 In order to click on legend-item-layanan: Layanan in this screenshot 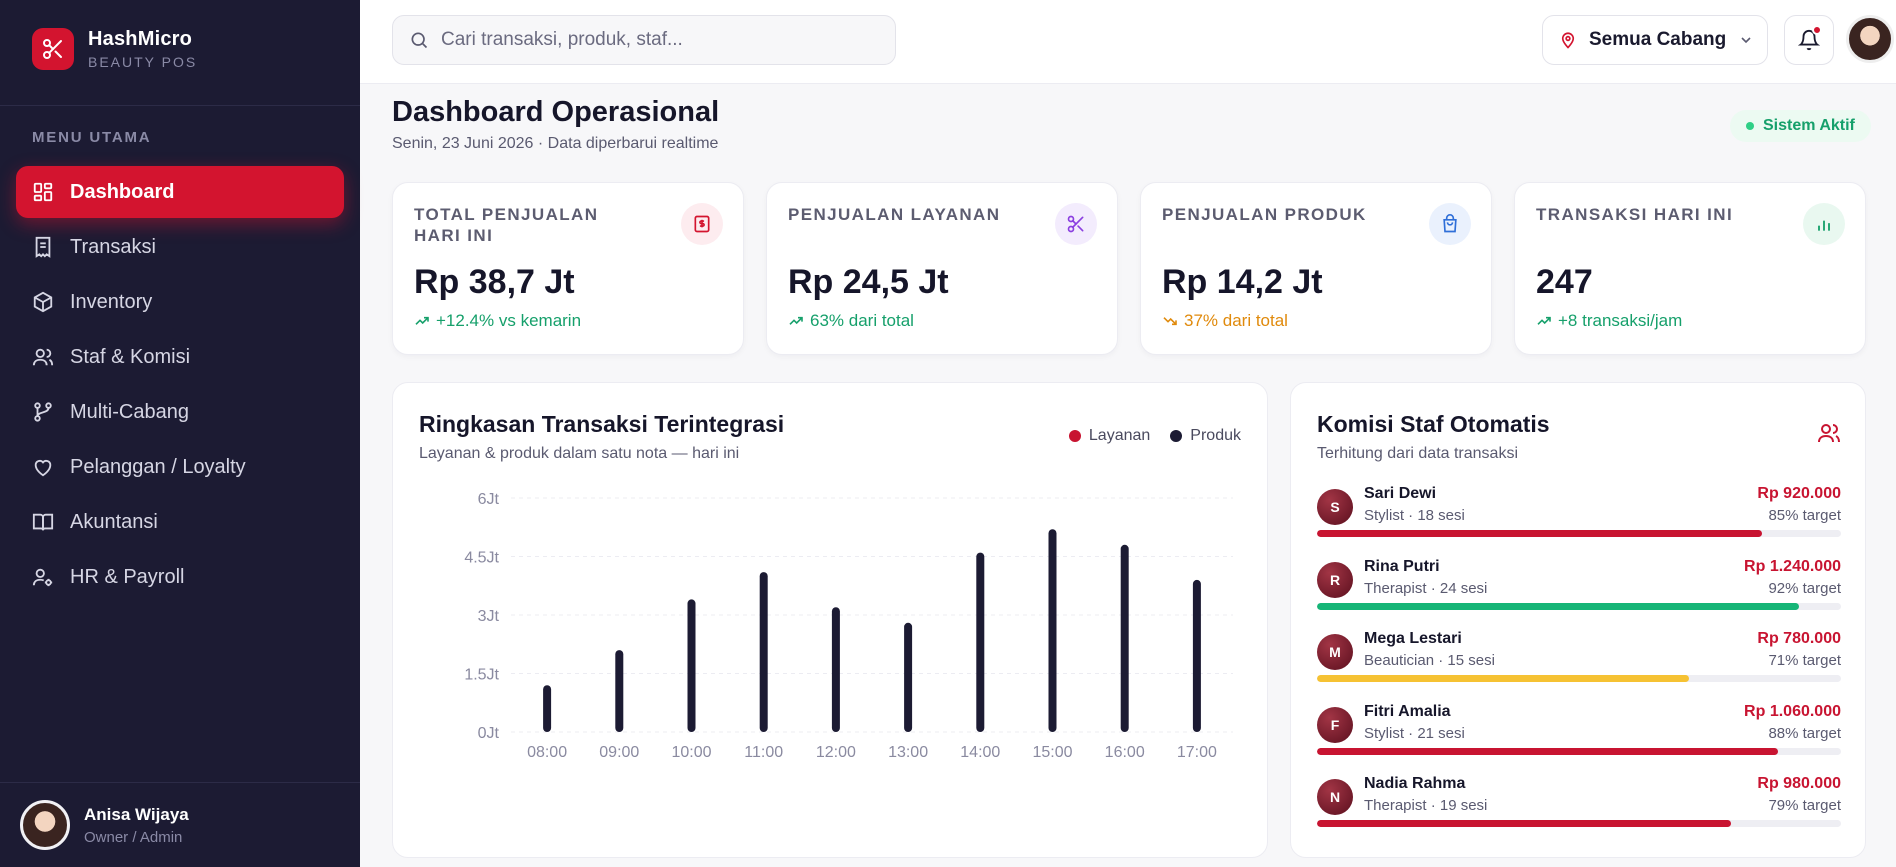, I will do `click(1109, 436)`.